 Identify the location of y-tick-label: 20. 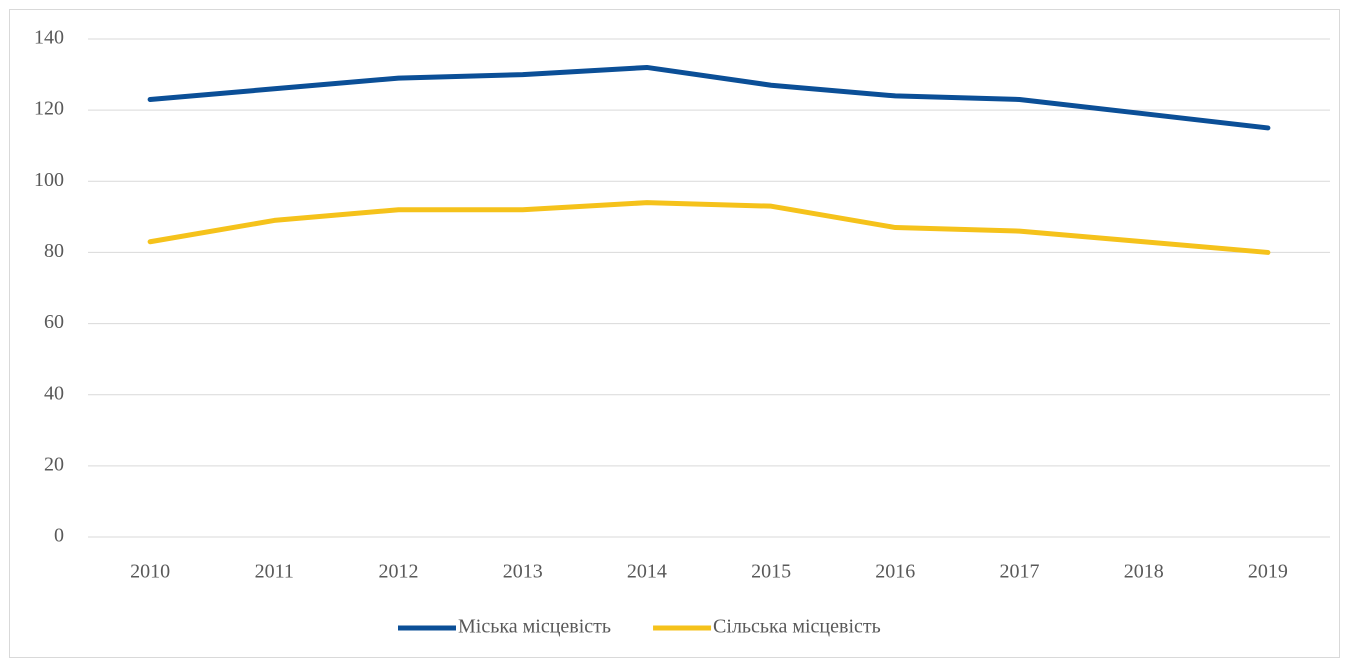
(54, 464).